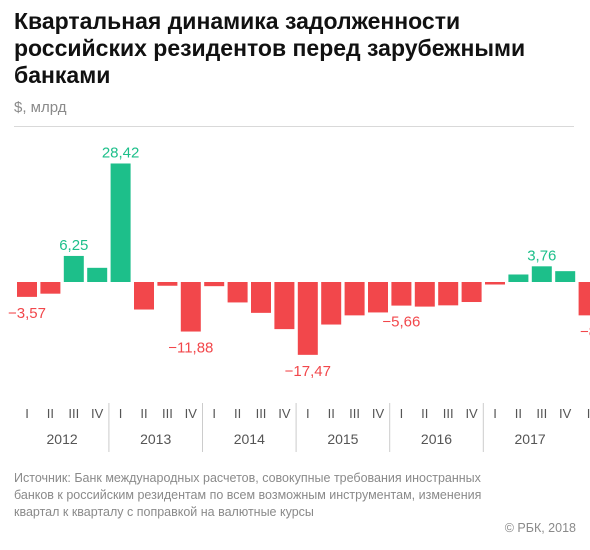 The width and height of the screenshot is (590, 550). What do you see at coordinates (541, 255) in the screenshot?
I see `data-label: 3,76` at bounding box center [541, 255].